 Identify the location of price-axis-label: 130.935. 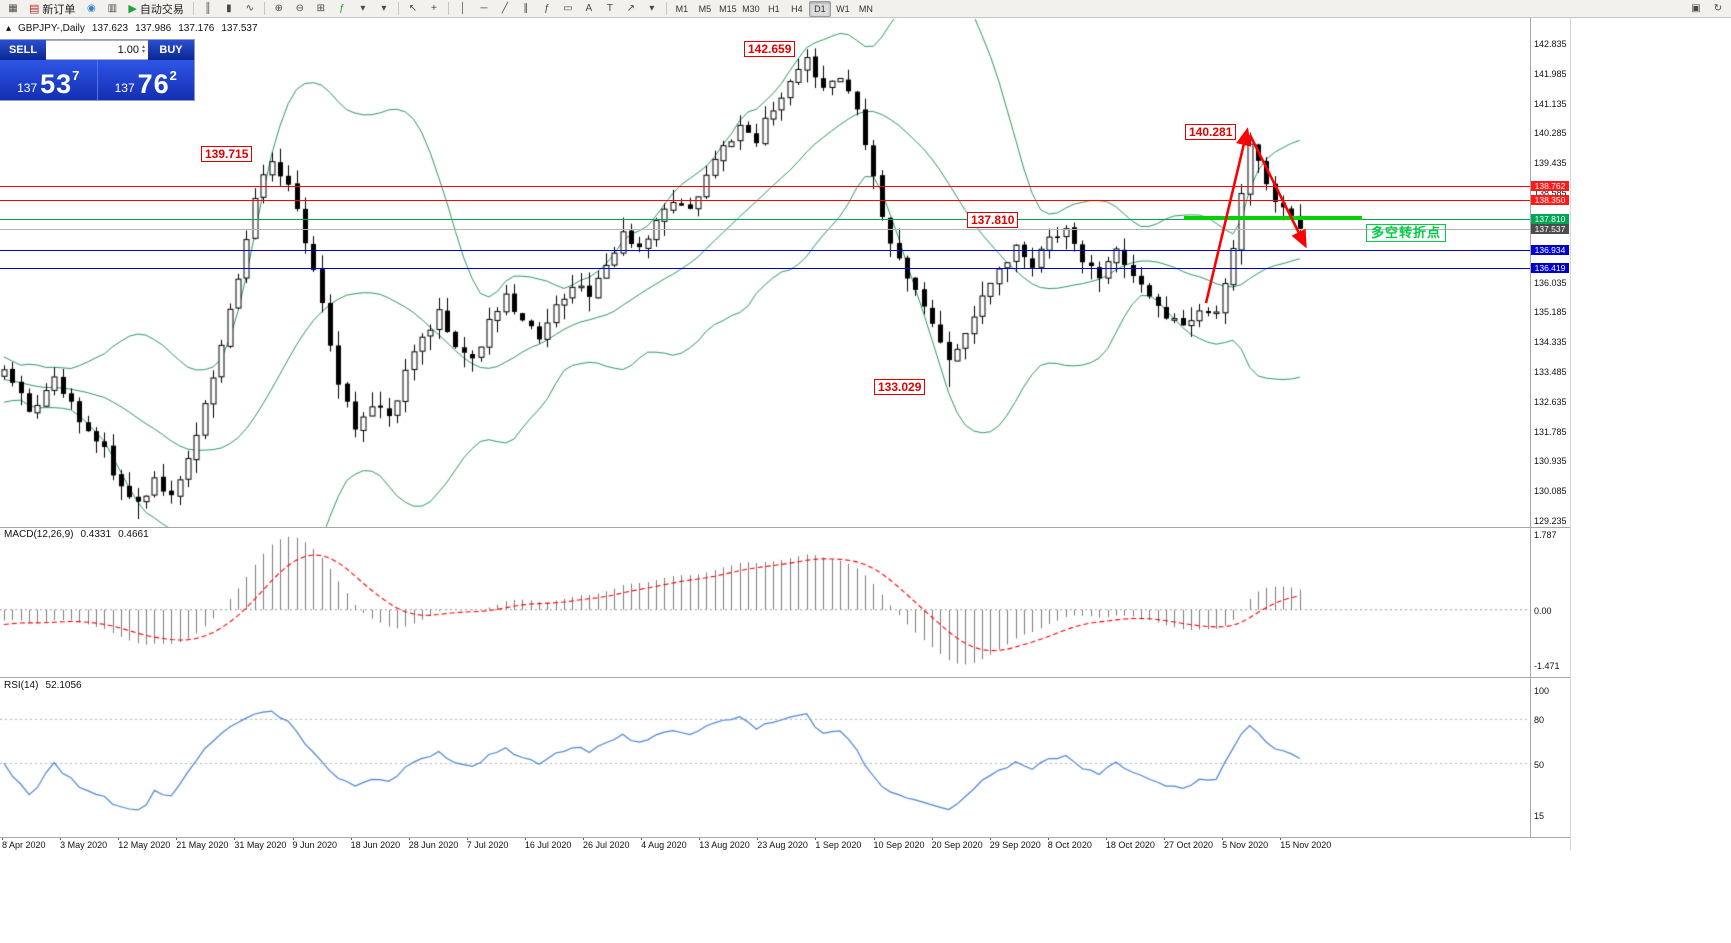
(1550, 461).